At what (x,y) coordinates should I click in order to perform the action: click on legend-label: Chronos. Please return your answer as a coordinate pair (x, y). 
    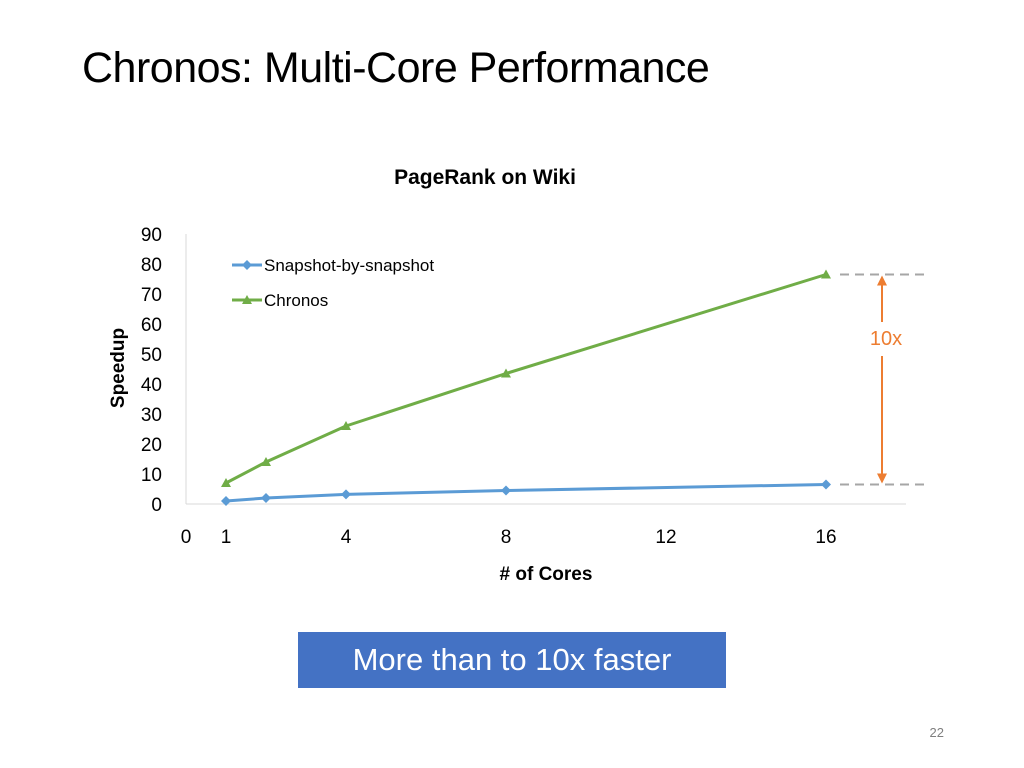
    Looking at the image, I should click on (296, 300).